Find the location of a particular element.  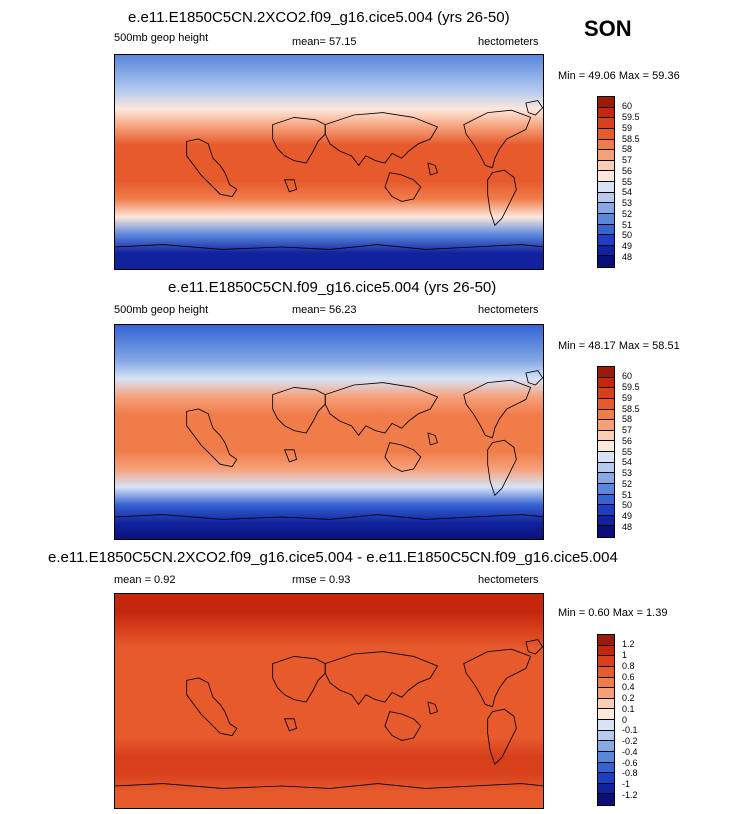

colorbar-tick-label: -1.2 is located at coordinates (630, 794).